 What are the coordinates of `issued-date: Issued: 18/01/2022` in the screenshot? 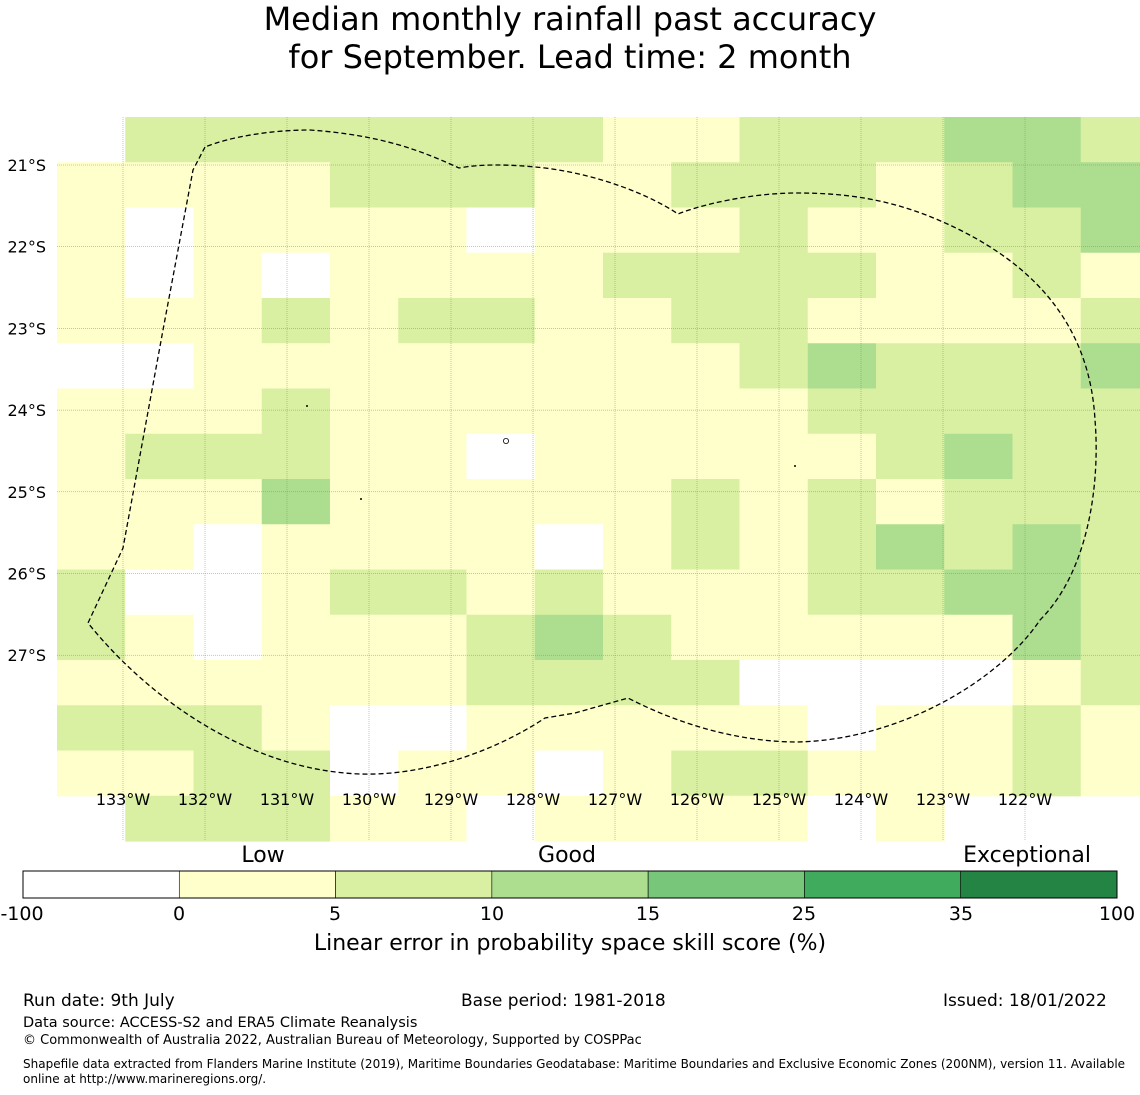 It's located at (1025, 1001).